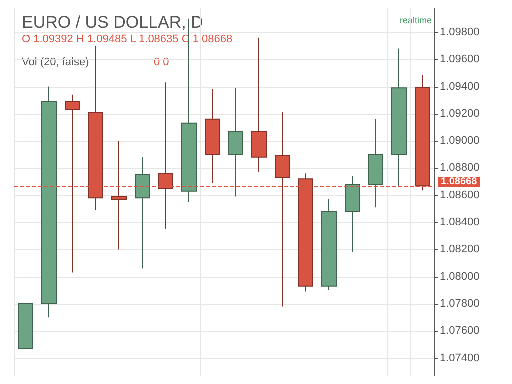  I want to click on y-tick-label: 1.07400, so click(460, 358).